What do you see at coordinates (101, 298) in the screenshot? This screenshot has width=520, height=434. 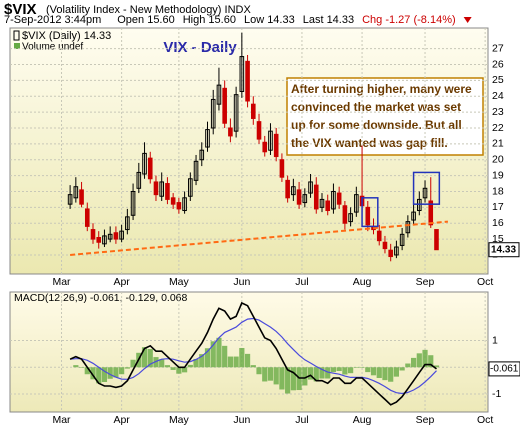 I see `legend-macd: MACD(12,26,9) -0.061, -0.129, 0.068` at bounding box center [101, 298].